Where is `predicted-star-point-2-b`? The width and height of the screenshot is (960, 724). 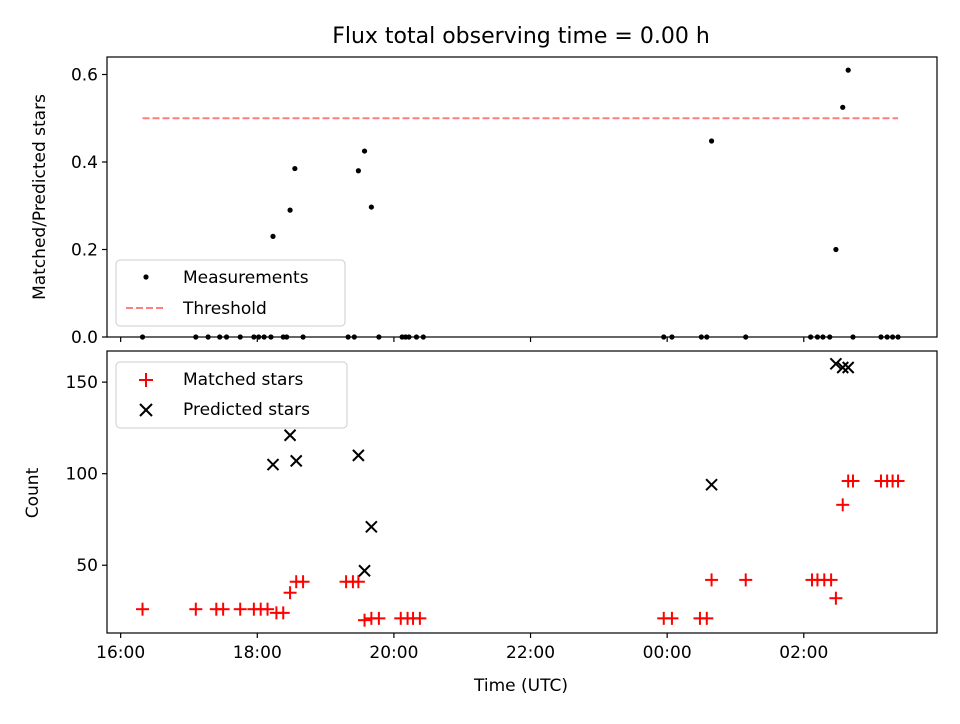
predicted-star-point-2-b is located at coordinates (296, 461).